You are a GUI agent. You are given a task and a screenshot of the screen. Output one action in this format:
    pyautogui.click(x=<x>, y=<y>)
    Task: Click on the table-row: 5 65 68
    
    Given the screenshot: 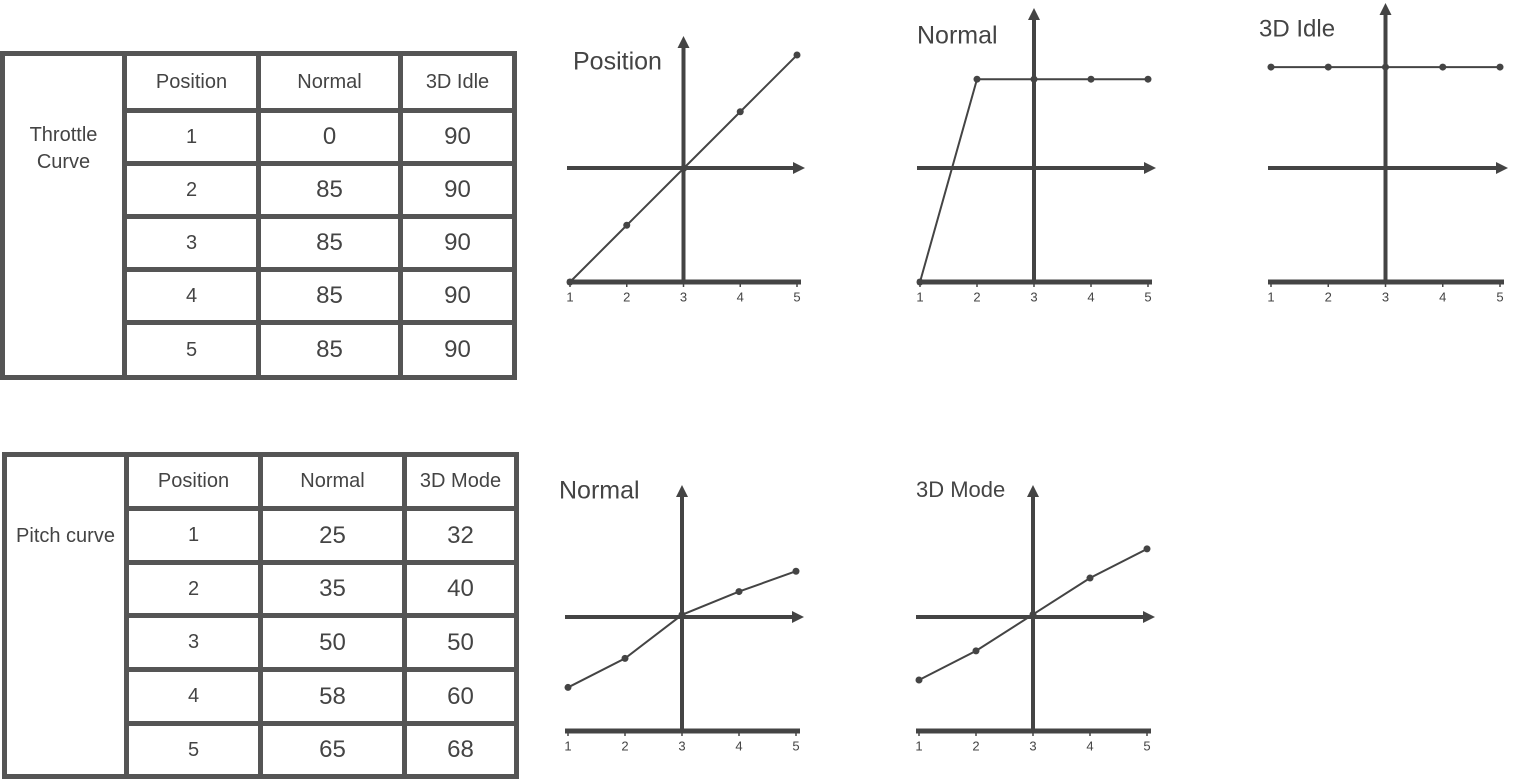 What is the action you would take?
    pyautogui.click(x=262, y=750)
    